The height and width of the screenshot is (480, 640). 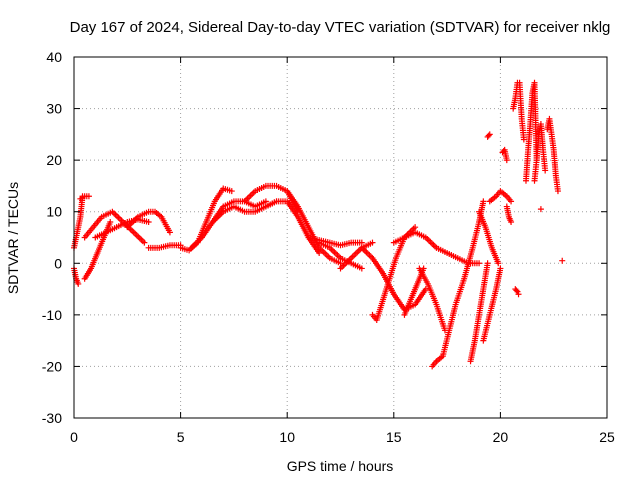 What do you see at coordinates (52, 315) in the screenshot?
I see `y-tick-label: -10` at bounding box center [52, 315].